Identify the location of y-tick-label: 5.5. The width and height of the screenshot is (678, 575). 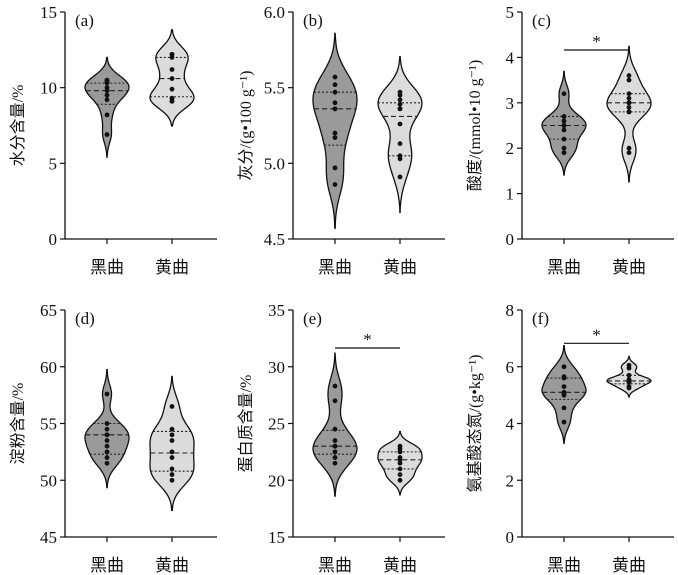
(274, 88).